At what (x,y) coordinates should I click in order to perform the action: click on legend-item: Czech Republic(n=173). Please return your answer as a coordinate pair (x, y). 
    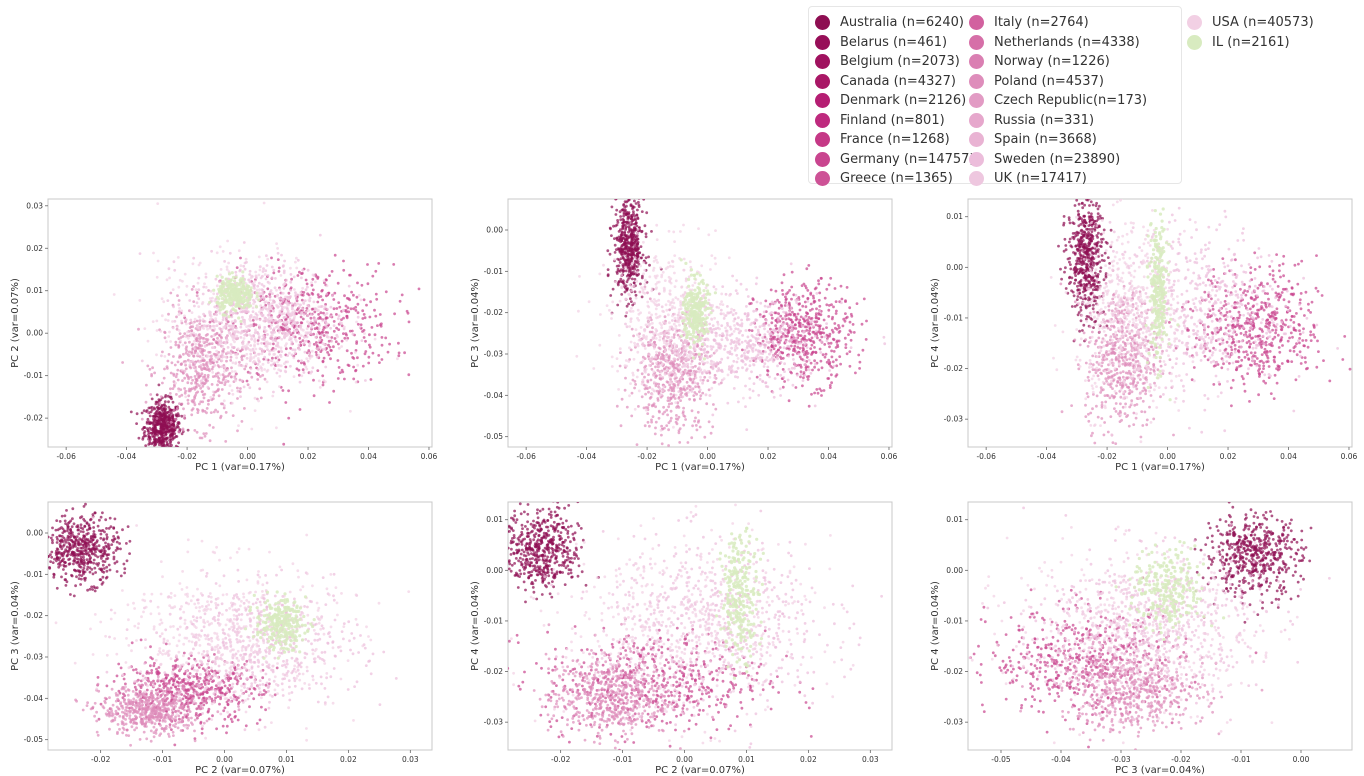
    Looking at the image, I should click on (1058, 101).